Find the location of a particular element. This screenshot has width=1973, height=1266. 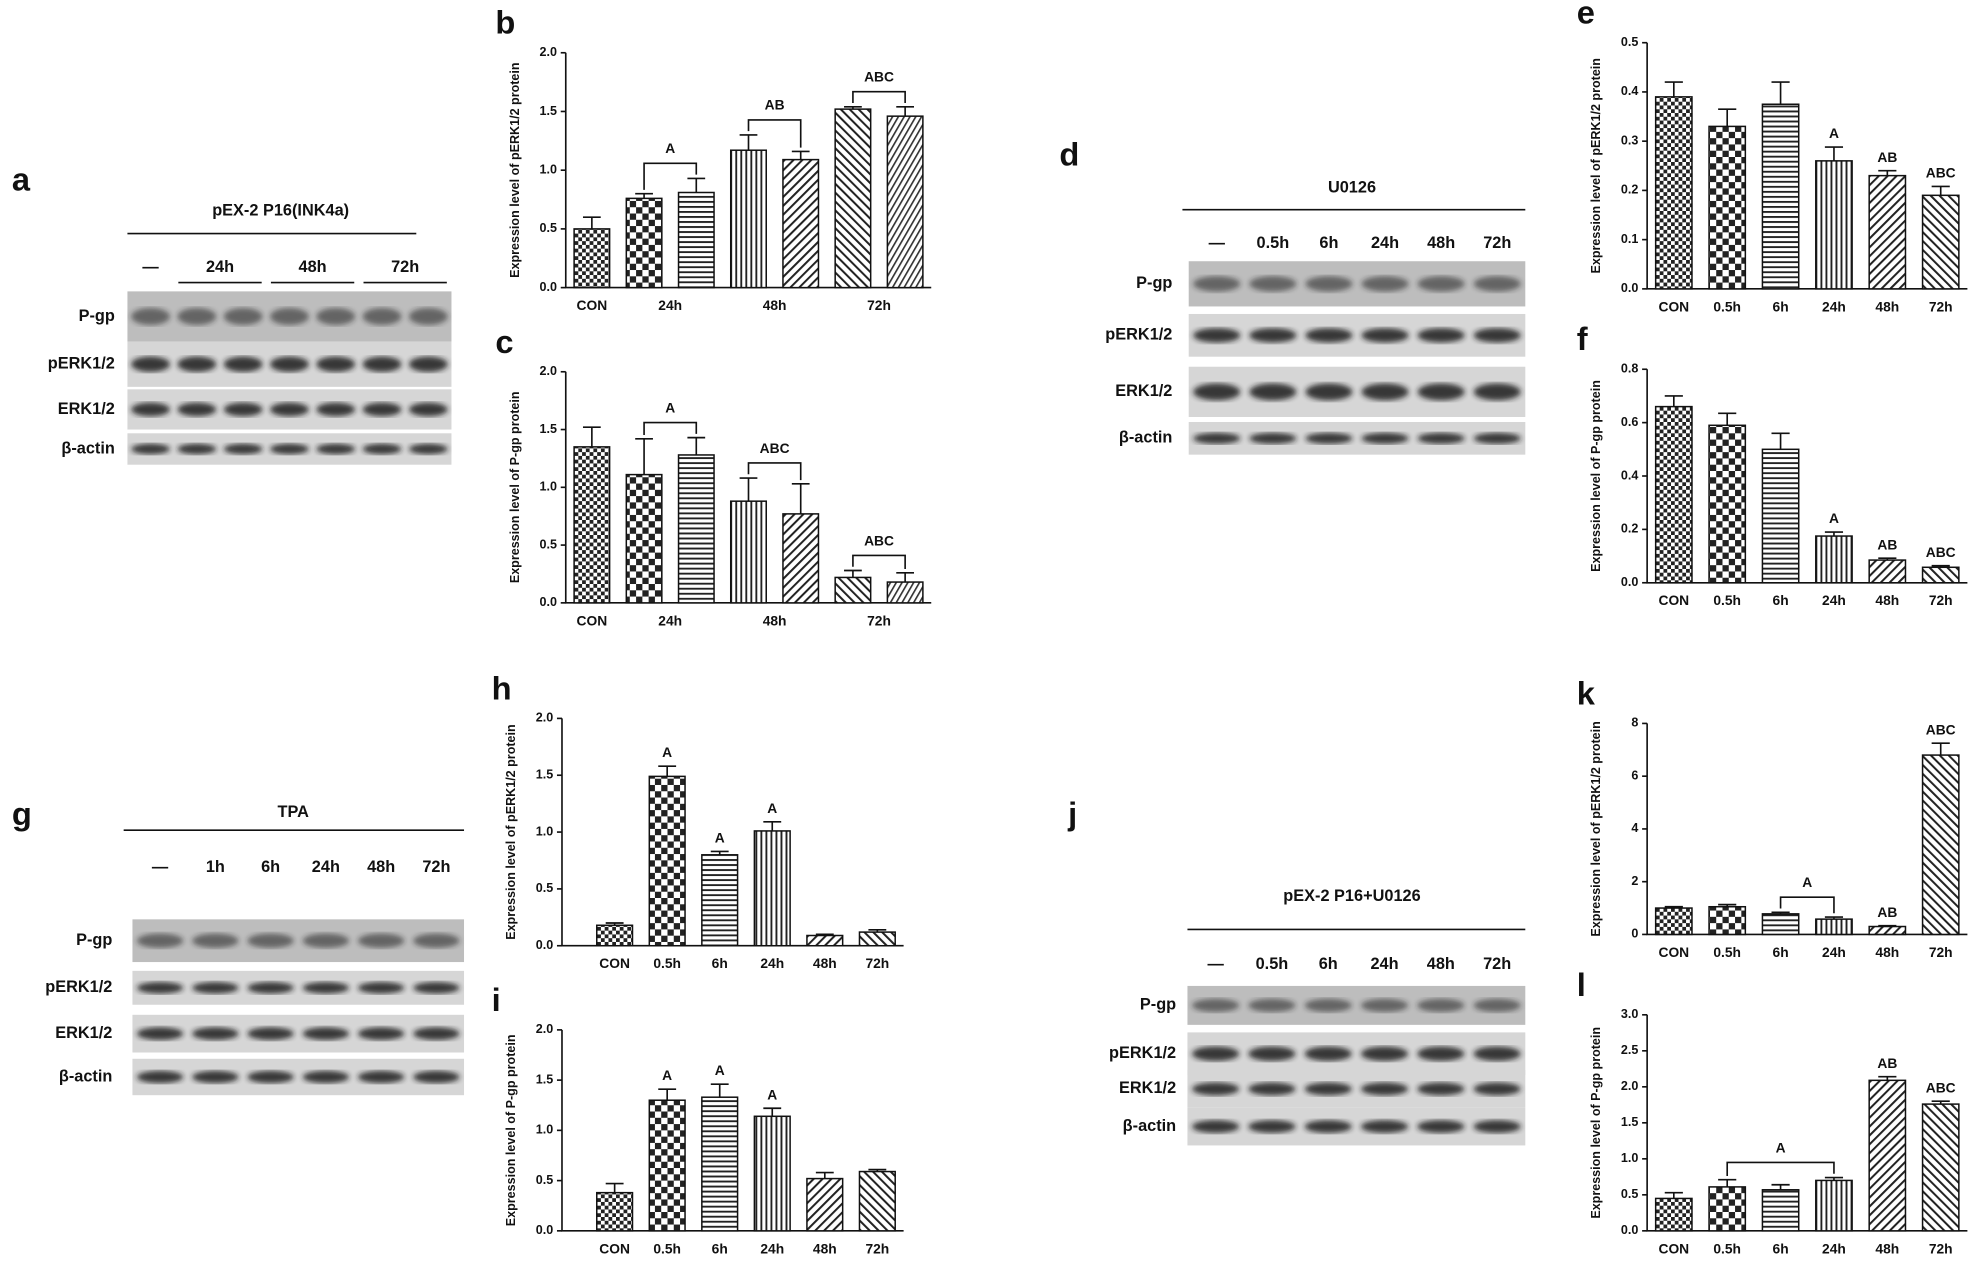

protein-label: pERK1/2 is located at coordinates (1142, 1053).